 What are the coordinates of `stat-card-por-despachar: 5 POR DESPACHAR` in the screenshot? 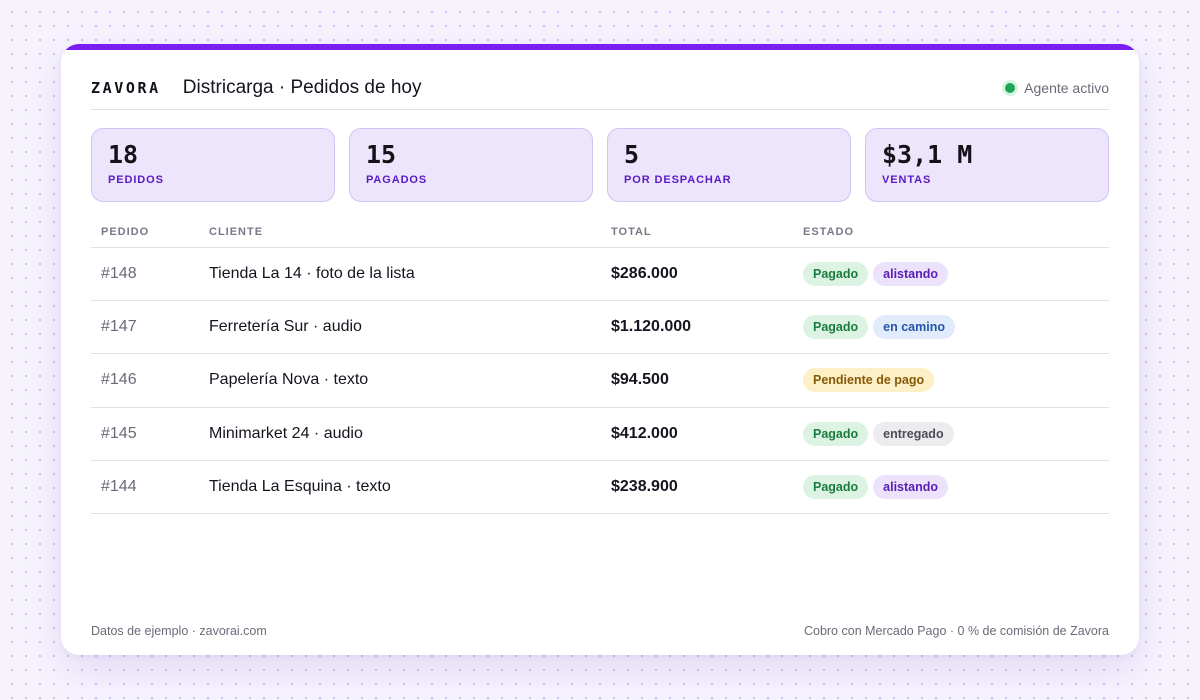 It's located at (729, 165).